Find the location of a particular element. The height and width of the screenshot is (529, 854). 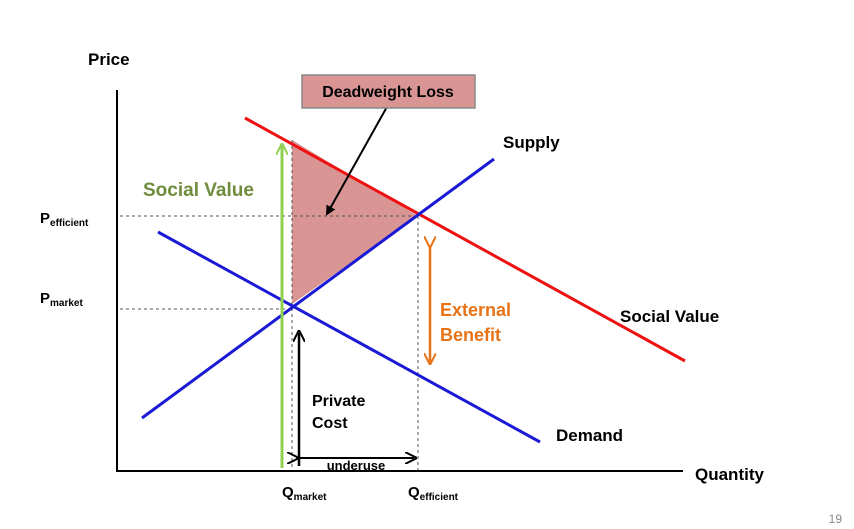

supply-label: Supply is located at coordinates (531, 142).